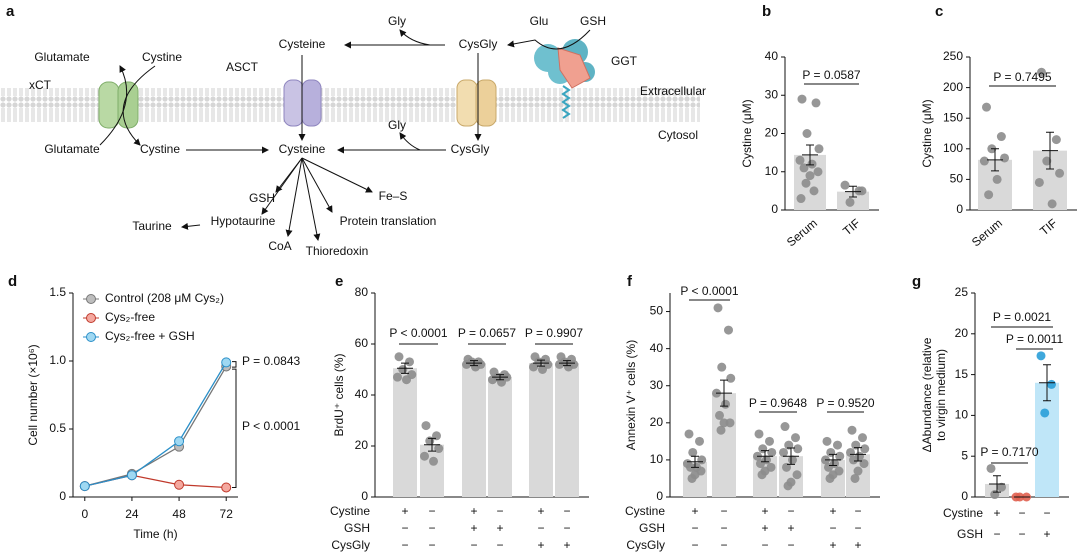 The height and width of the screenshot is (556, 1080). Describe the element at coordinates (179, 514) in the screenshot. I see `x-tick-label: 48` at that location.